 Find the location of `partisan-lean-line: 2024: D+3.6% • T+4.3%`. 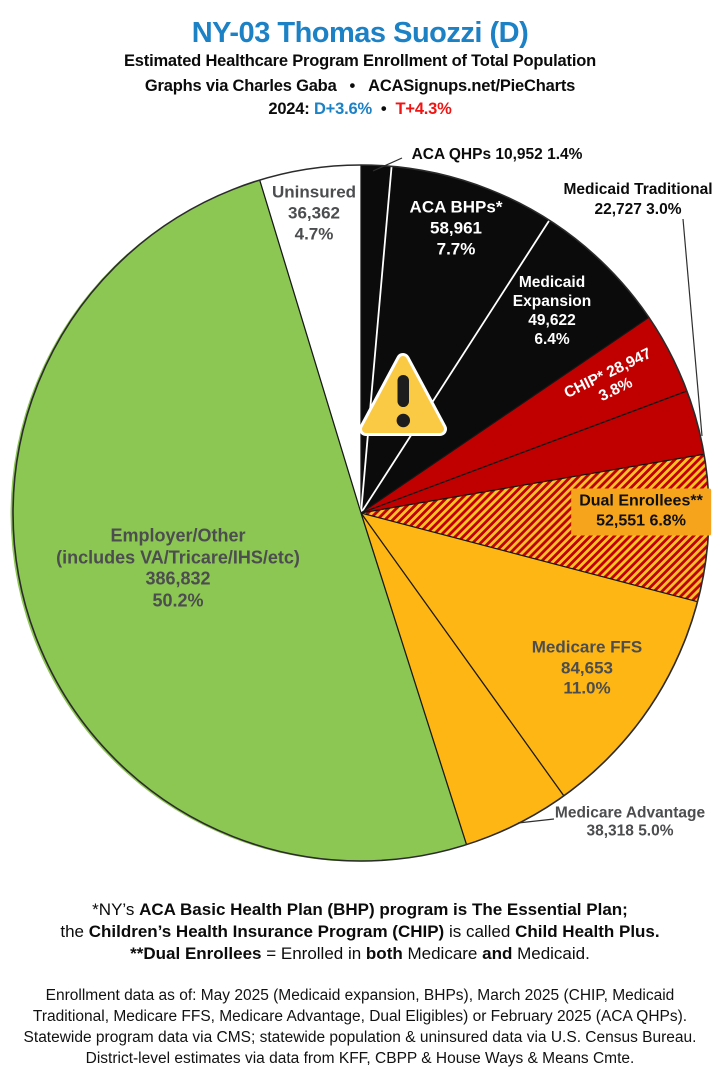

partisan-lean-line: 2024: D+3.6% • T+4.3% is located at coordinates (360, 109).